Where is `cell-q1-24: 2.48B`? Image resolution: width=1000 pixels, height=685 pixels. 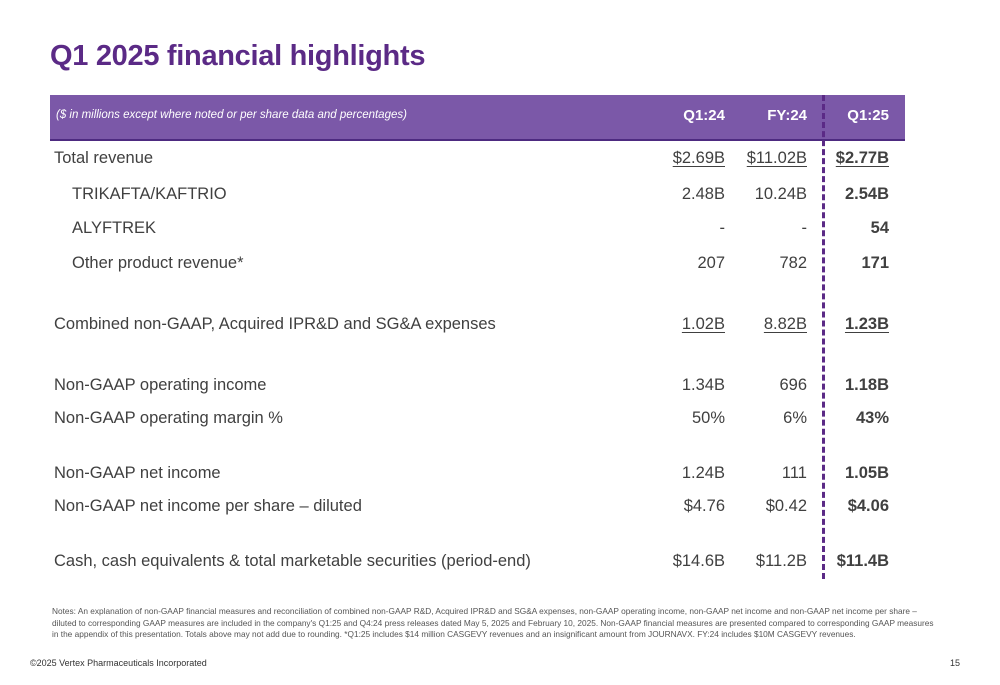
cell-q1-24: 2.48B is located at coordinates (703, 194).